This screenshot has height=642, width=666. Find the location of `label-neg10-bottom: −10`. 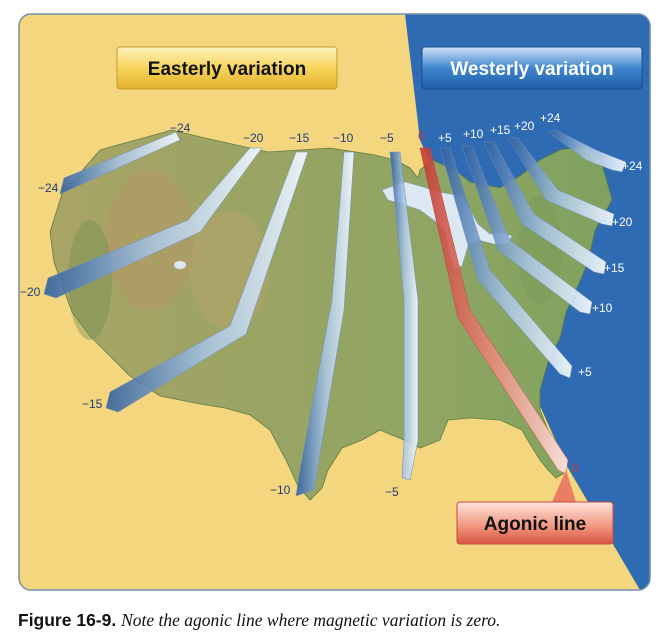

label-neg10-bottom: −10 is located at coordinates (280, 490).